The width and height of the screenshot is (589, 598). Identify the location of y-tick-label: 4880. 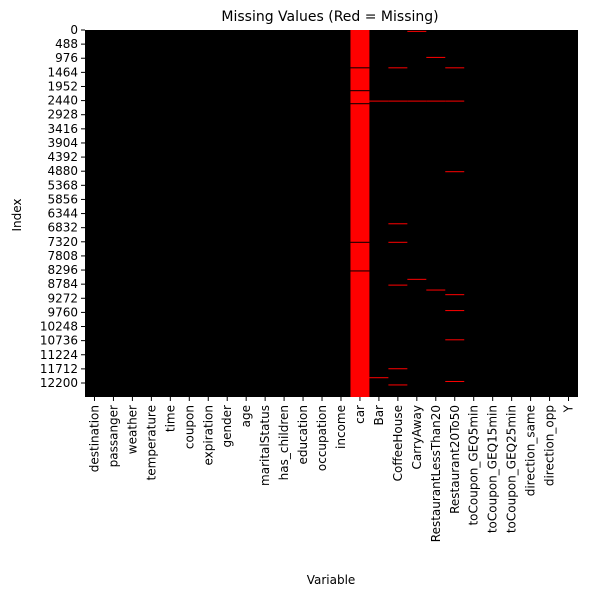
(62, 171).